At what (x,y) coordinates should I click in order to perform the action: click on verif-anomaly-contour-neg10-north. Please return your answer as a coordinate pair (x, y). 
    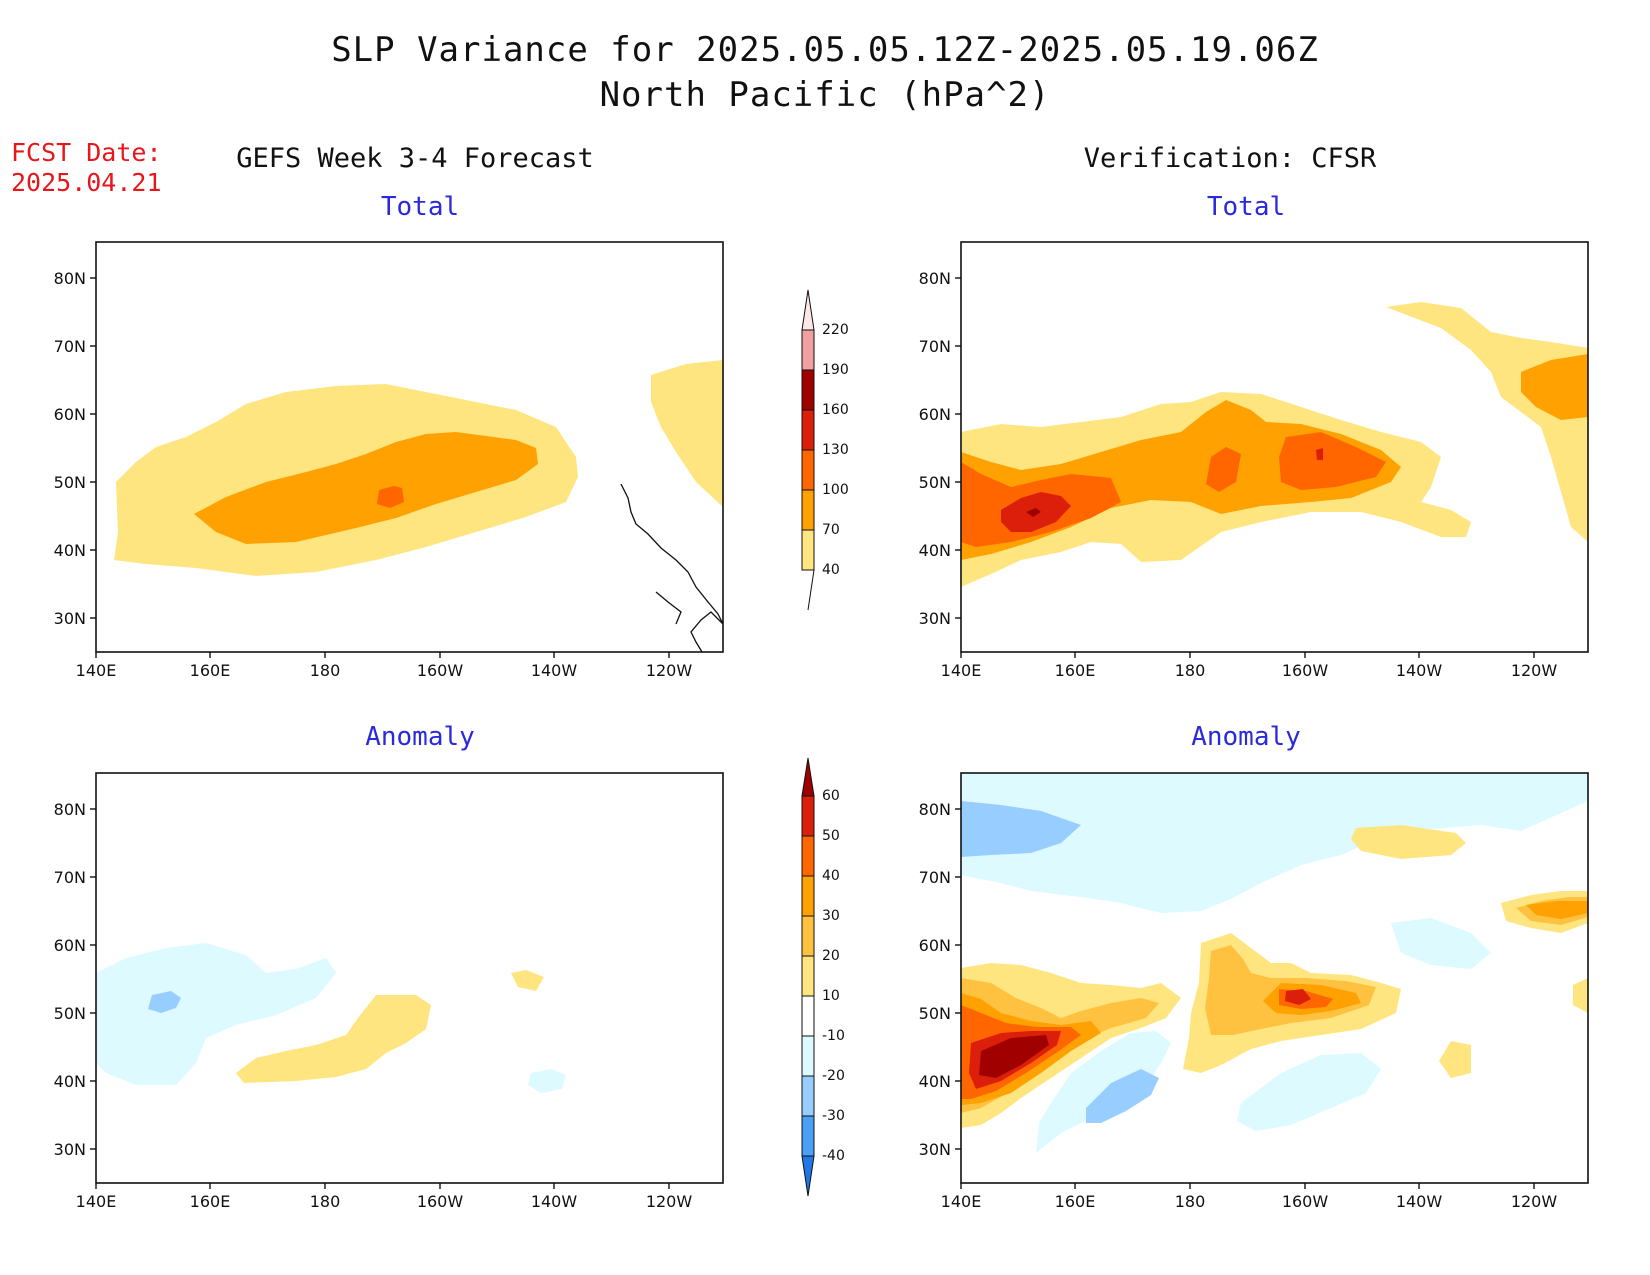
    Looking at the image, I should click on (1274, 843).